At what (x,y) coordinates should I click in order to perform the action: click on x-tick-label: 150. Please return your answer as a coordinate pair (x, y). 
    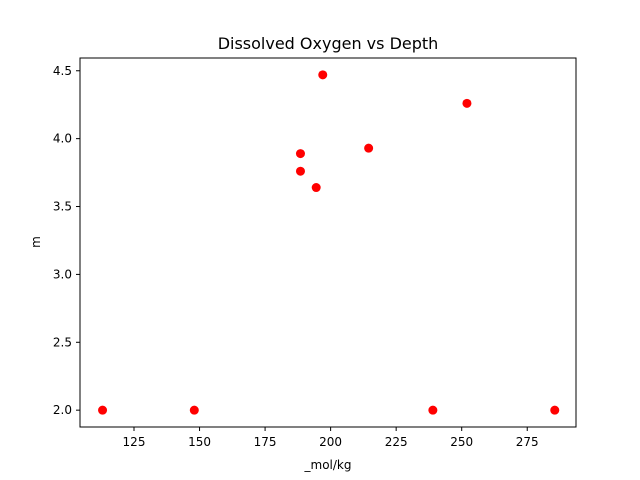
    Looking at the image, I should click on (199, 442).